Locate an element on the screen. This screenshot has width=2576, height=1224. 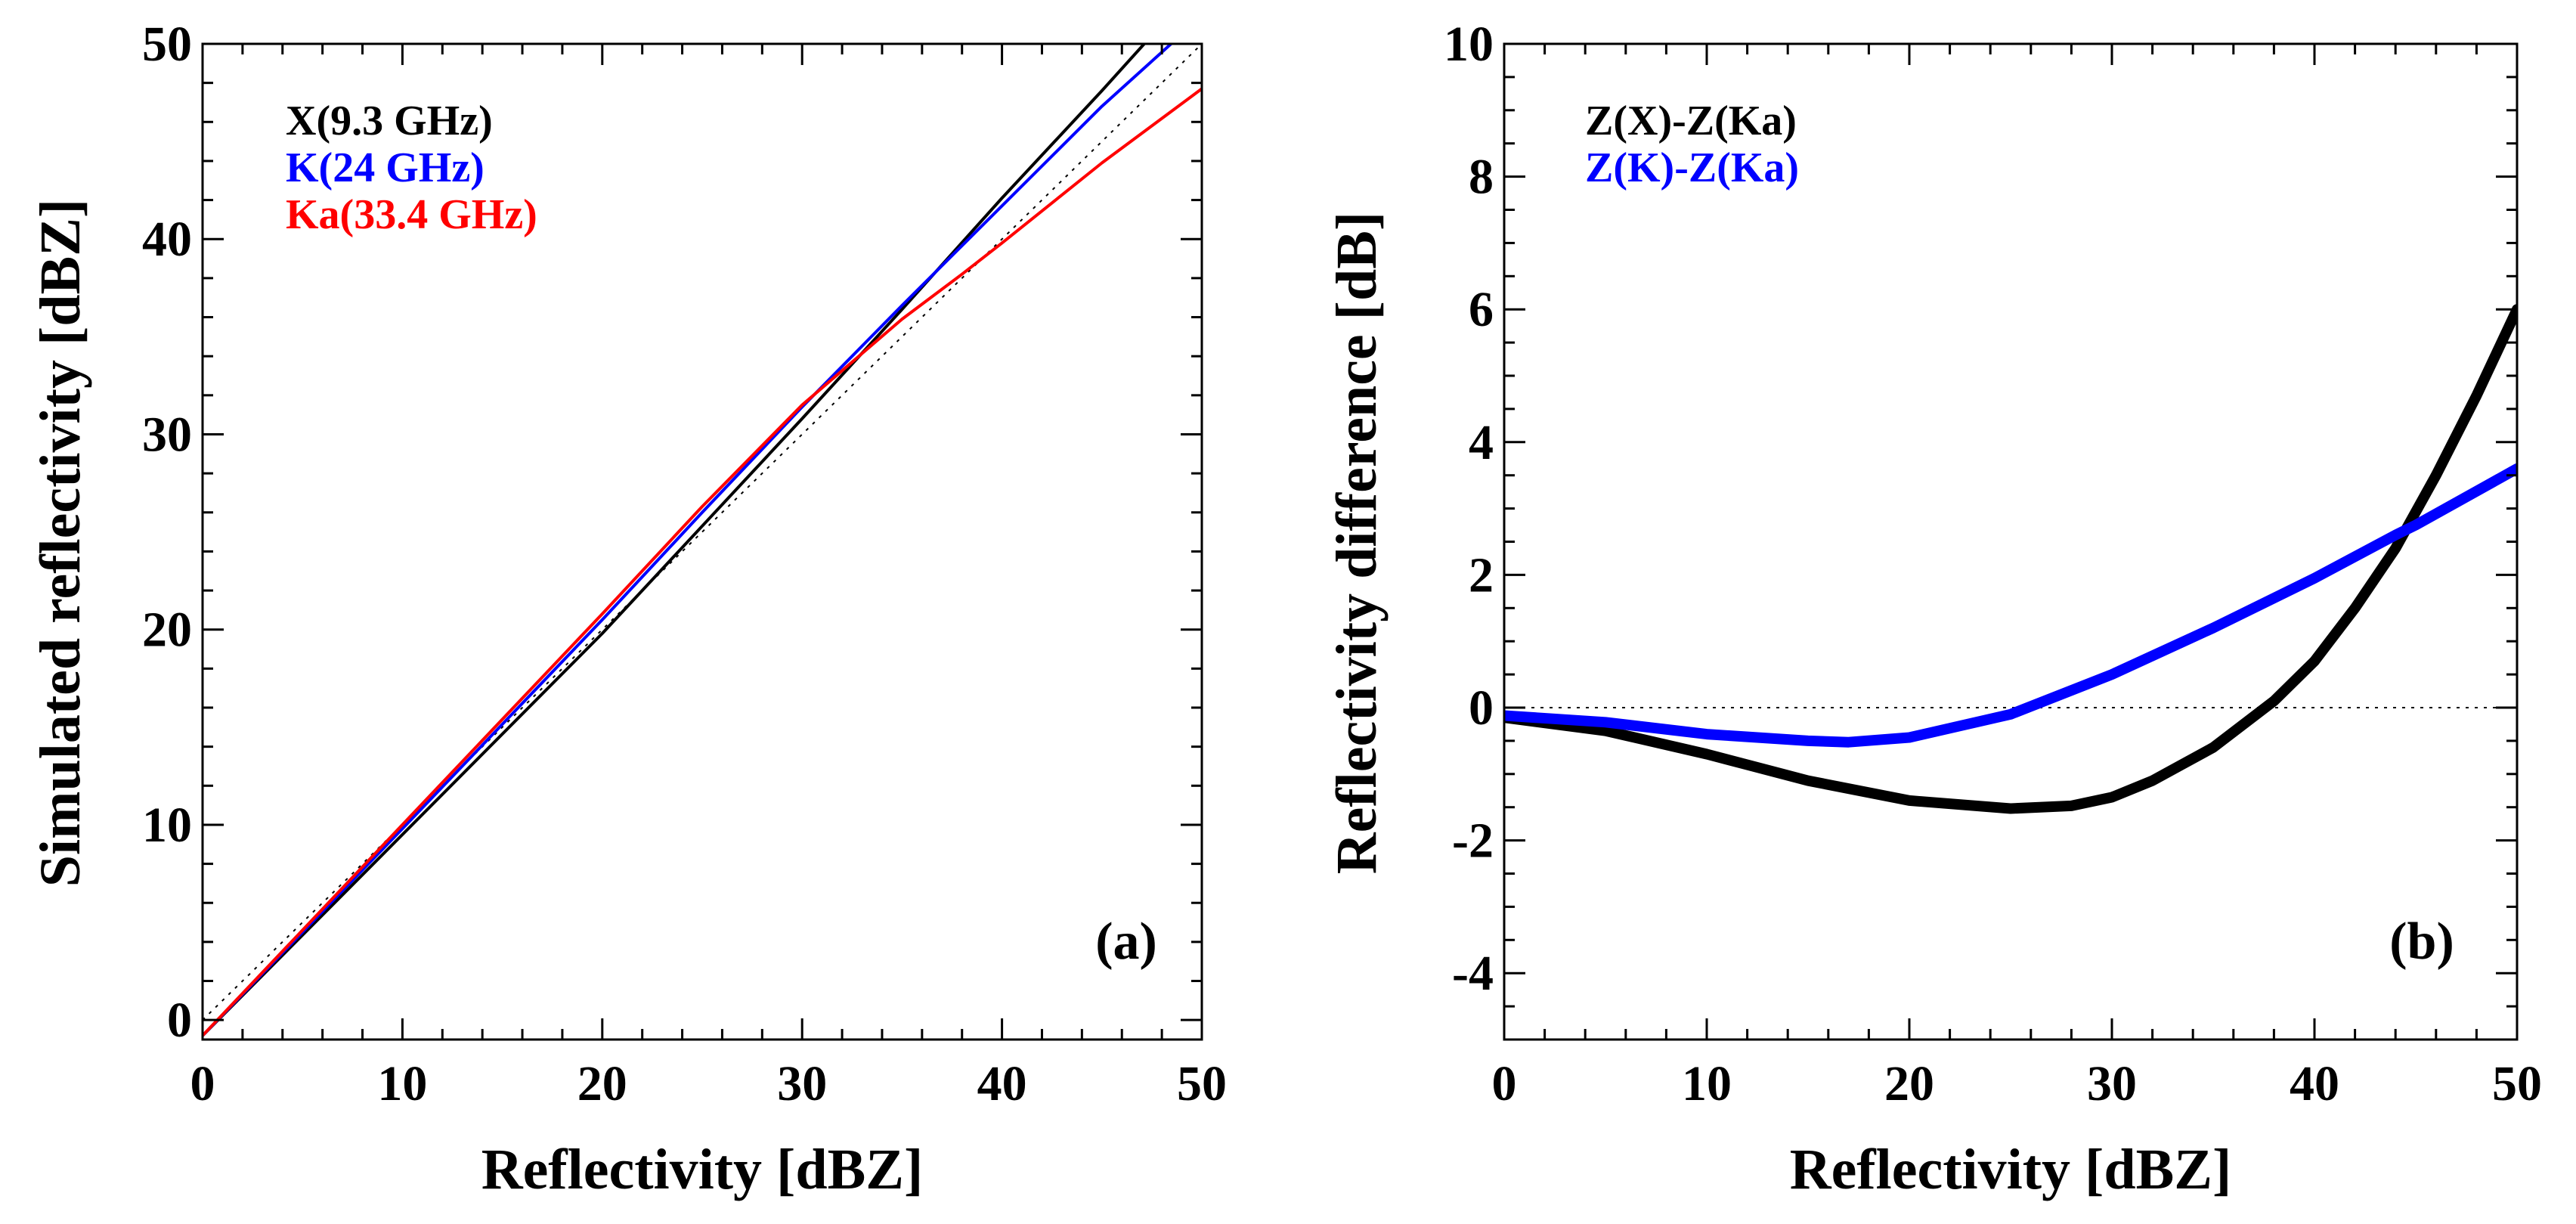
panel-label: (b) is located at coordinates (2421, 942).